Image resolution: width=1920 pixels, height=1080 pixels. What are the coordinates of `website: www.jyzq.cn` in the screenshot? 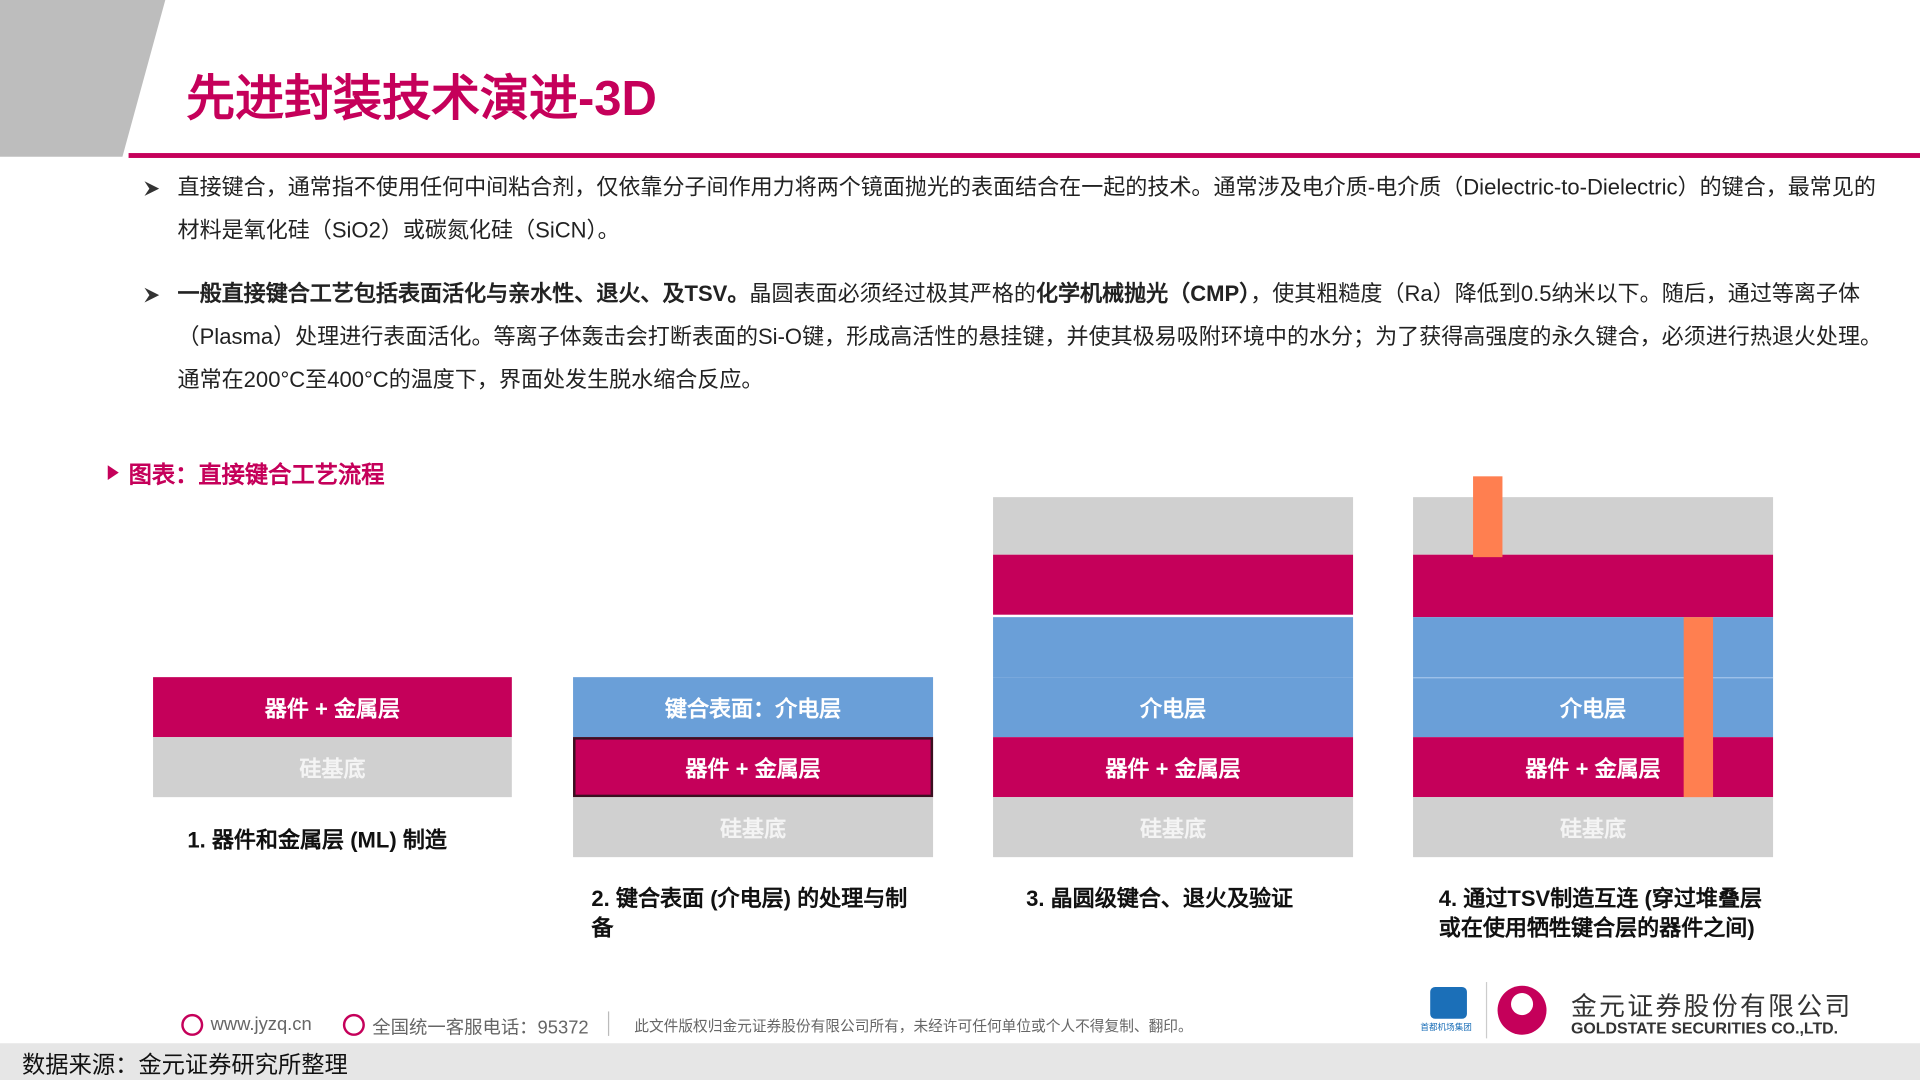 It's located at (261, 1024).